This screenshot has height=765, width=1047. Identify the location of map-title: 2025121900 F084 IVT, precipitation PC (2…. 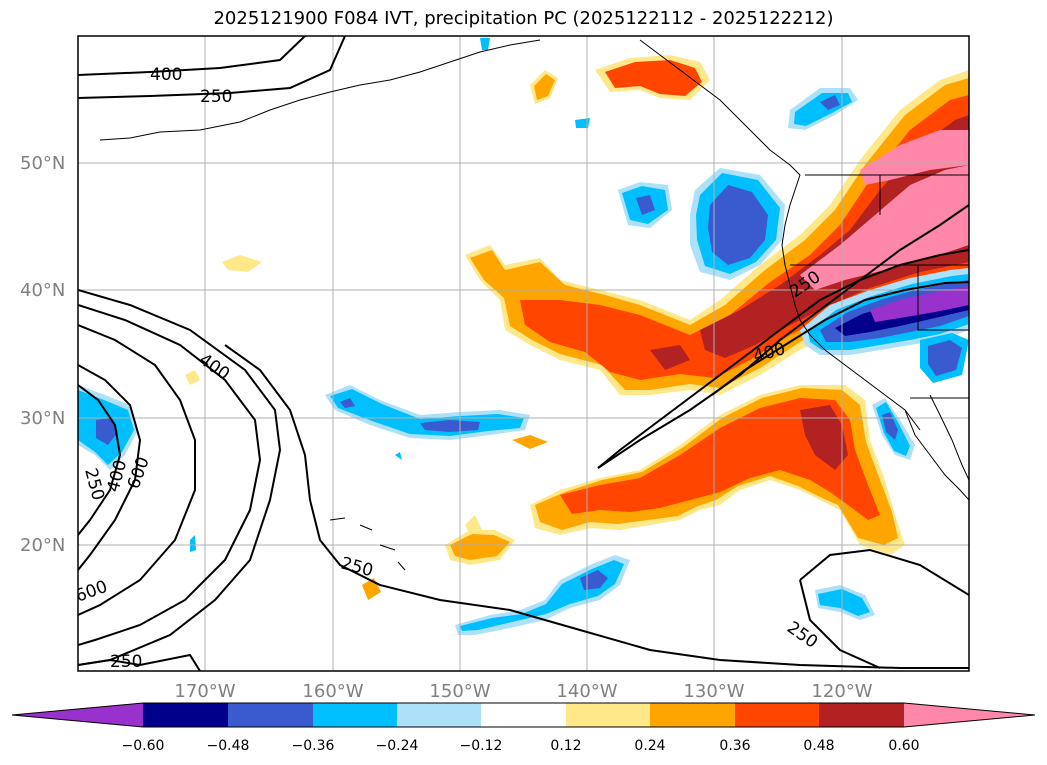
(523, 18).